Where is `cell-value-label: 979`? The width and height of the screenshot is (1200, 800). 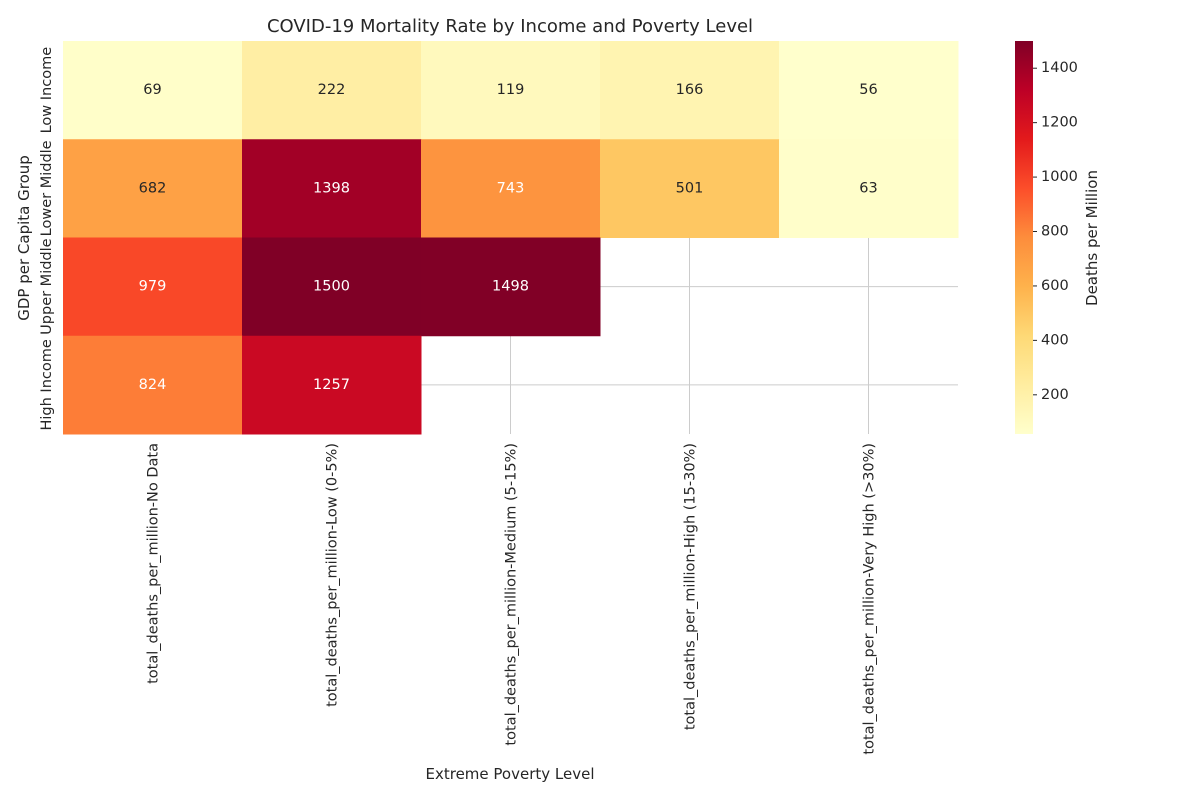 cell-value-label: 979 is located at coordinates (153, 287).